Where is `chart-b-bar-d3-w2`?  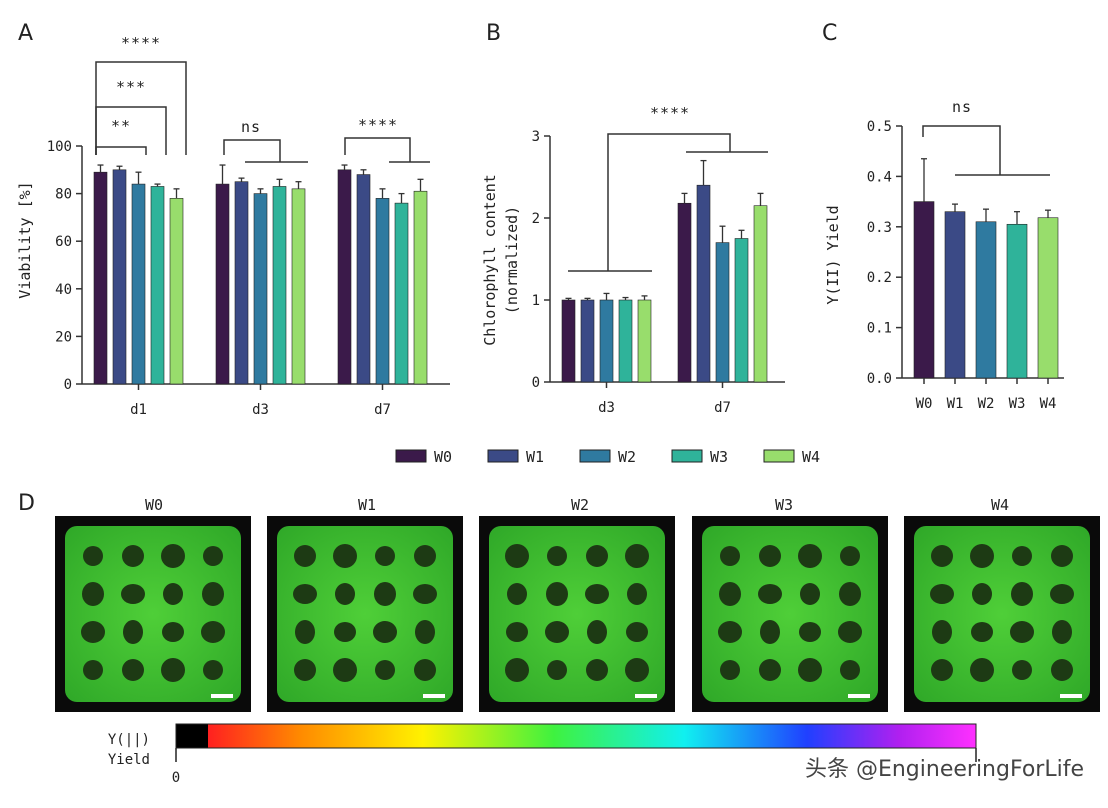 chart-b-bar-d3-w2 is located at coordinates (606, 341).